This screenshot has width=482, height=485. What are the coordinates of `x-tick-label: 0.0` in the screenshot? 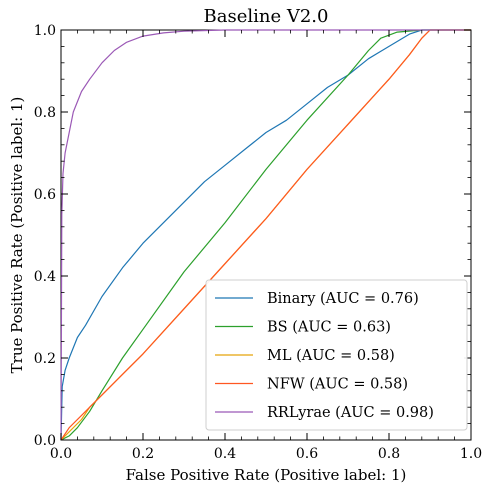 It's located at (61, 454).